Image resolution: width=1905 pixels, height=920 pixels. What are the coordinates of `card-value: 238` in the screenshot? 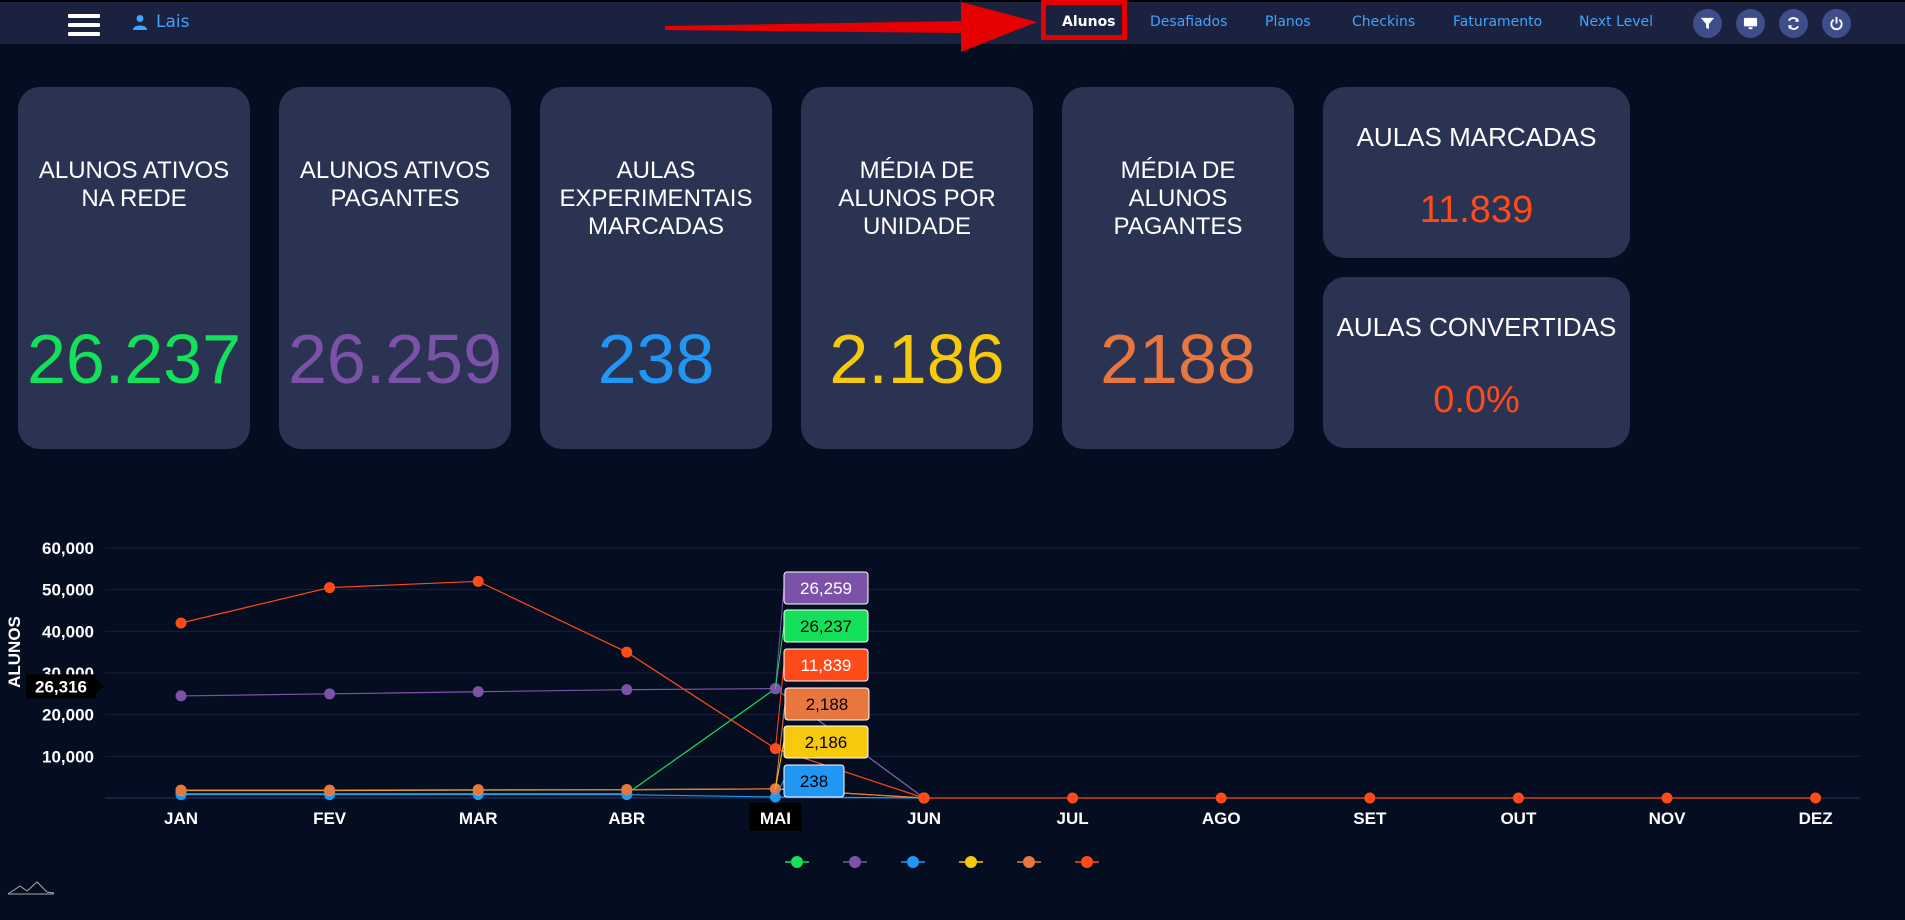 It's located at (656, 359).